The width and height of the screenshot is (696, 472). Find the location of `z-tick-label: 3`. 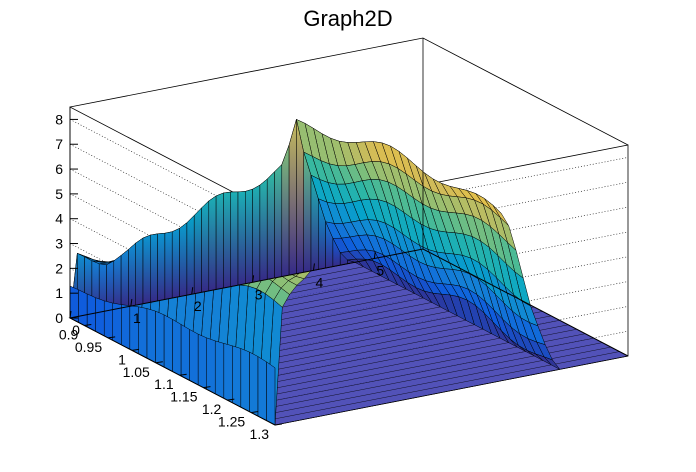

z-tick-label: 3 is located at coordinates (59, 244).